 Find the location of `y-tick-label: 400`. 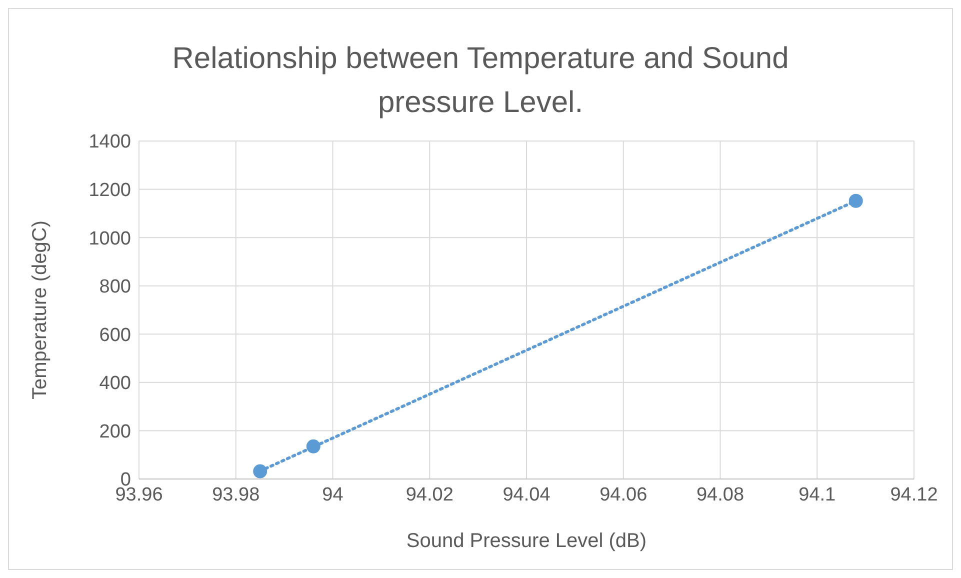

y-tick-label: 400 is located at coordinates (115, 383).